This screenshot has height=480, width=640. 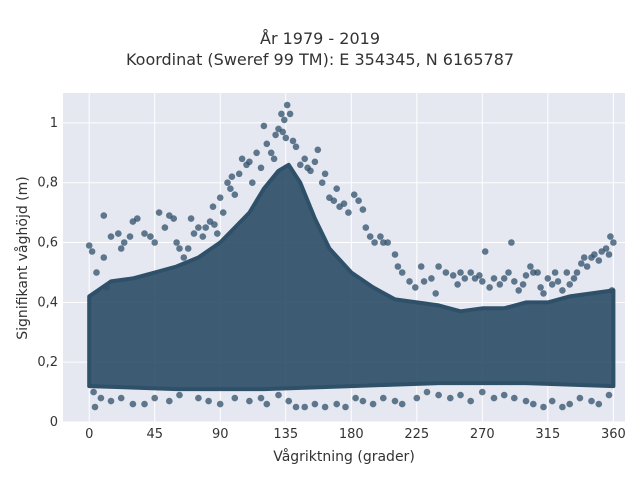 I want to click on y-tick-label: 0,8, so click(x=47, y=183).